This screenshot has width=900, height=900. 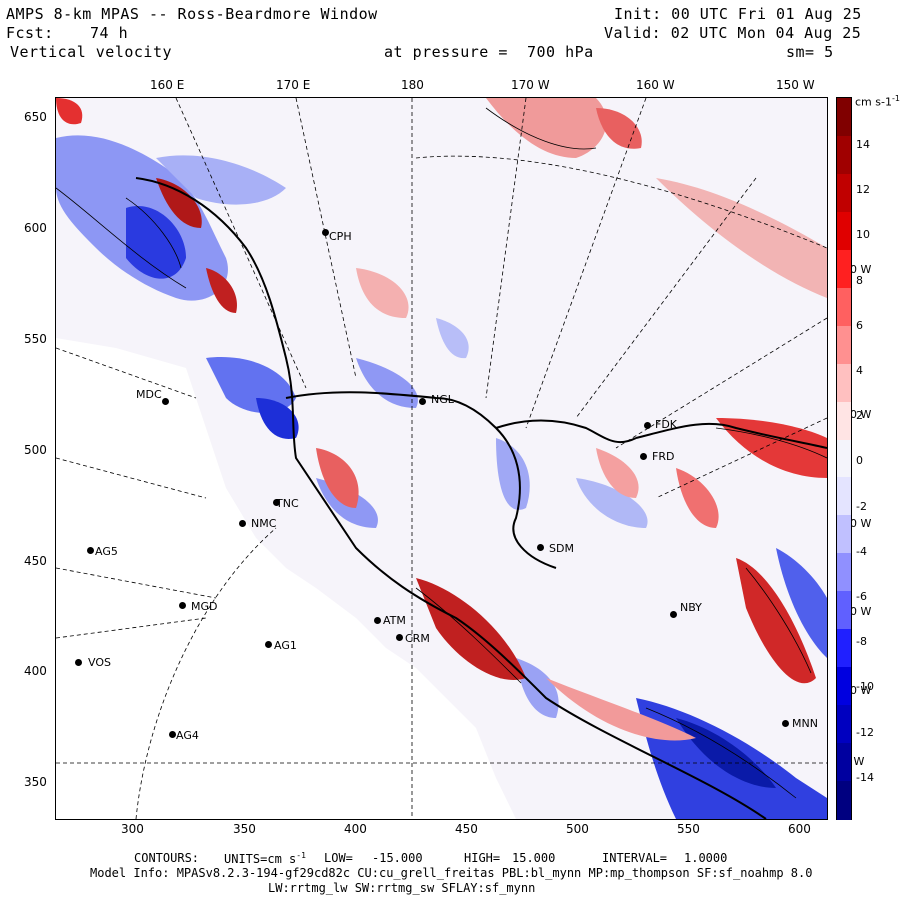 What do you see at coordinates (244, 829) in the screenshot?
I see `x-tick: 350` at bounding box center [244, 829].